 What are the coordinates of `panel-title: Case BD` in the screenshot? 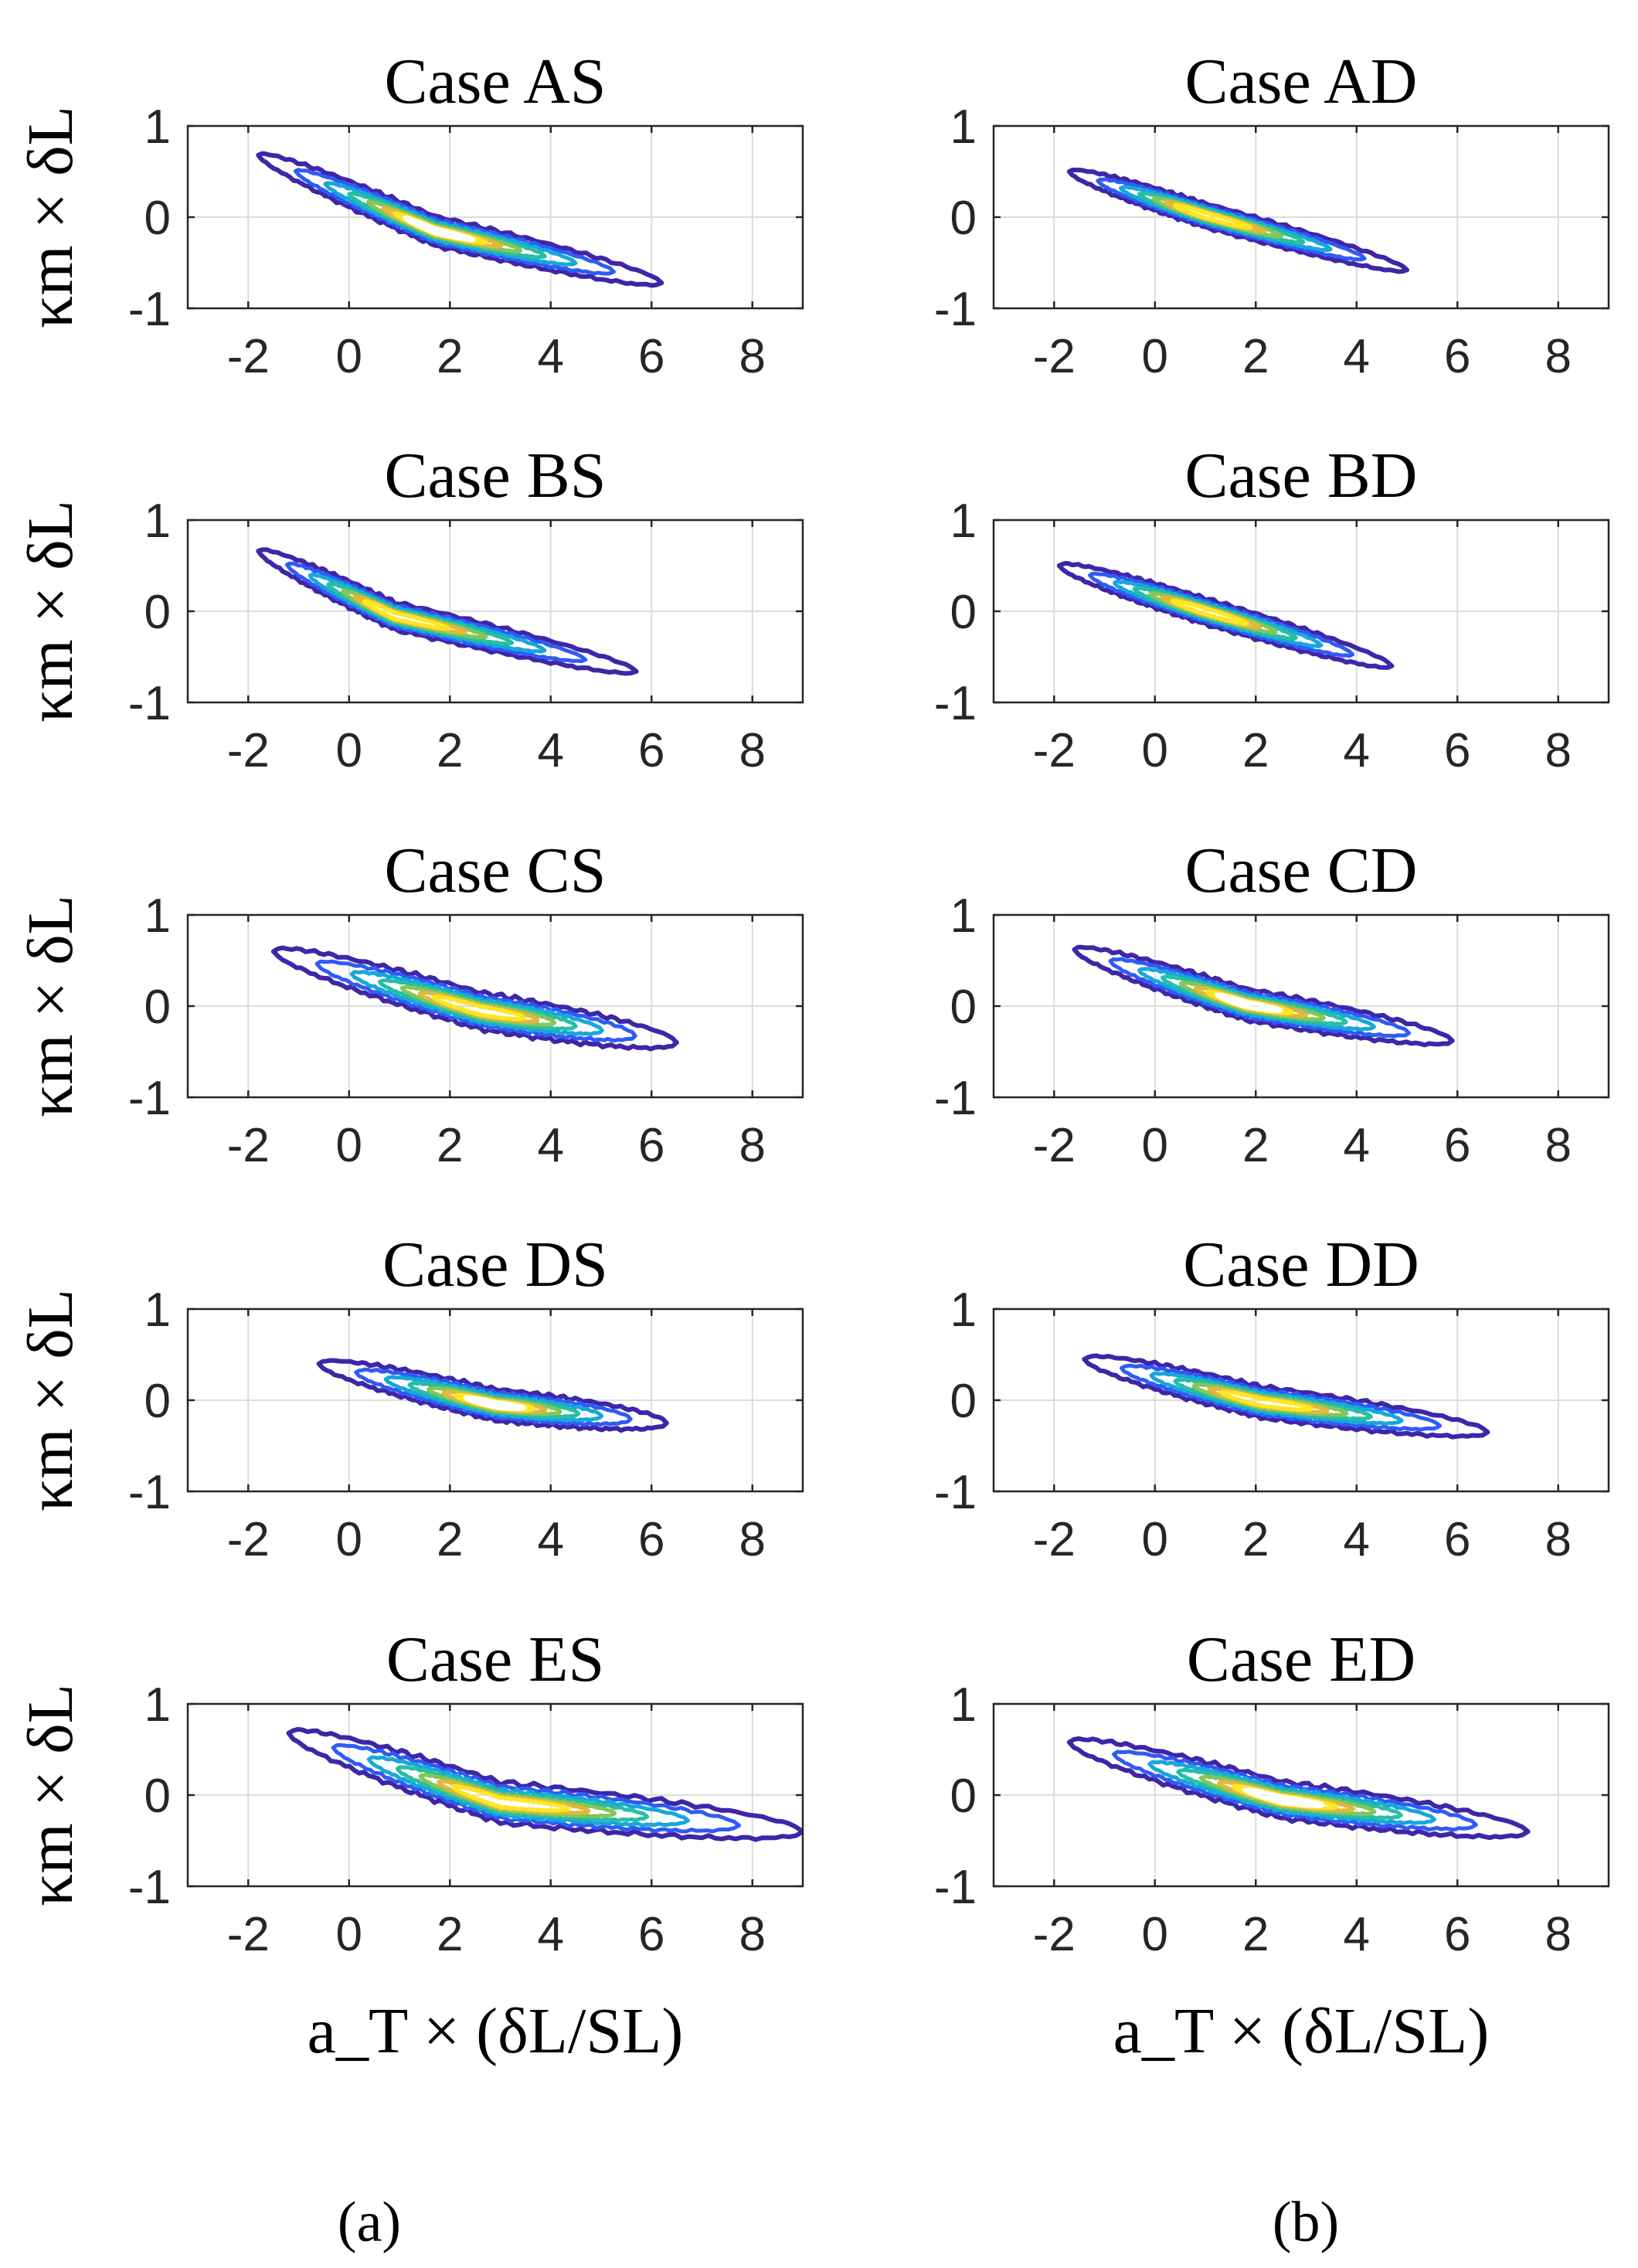 It's located at (1301, 476).